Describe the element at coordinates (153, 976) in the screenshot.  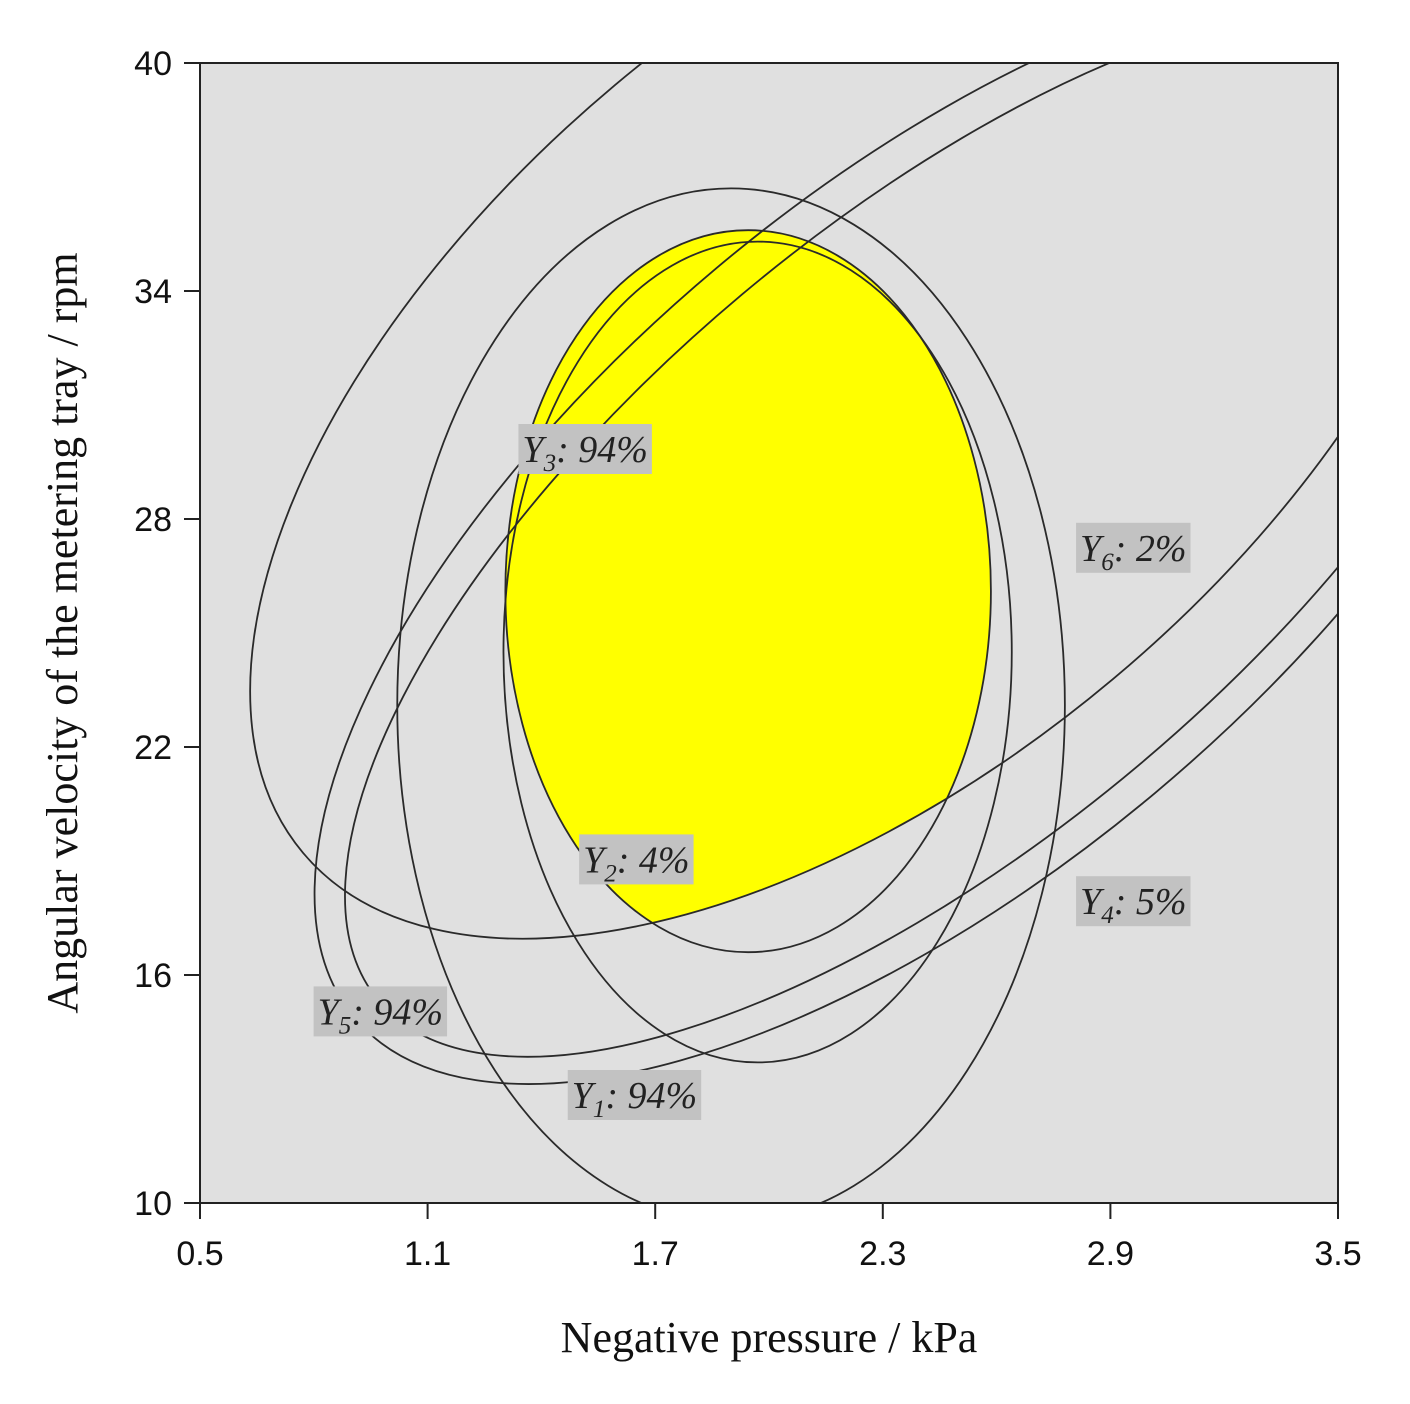
I see `y-tick-label: 16` at that location.